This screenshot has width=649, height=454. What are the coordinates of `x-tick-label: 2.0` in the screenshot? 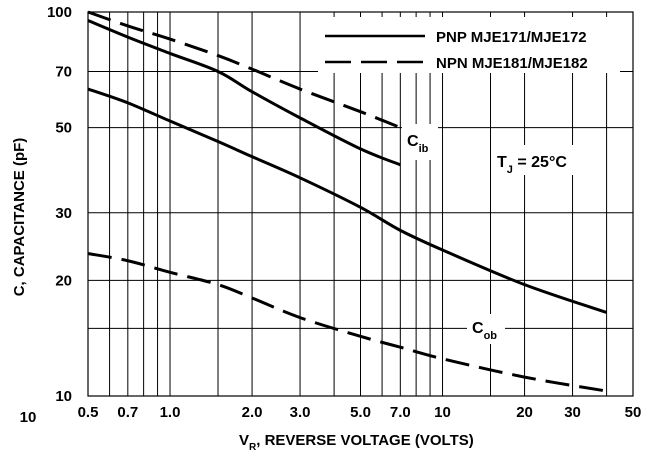 It's located at (252, 412).